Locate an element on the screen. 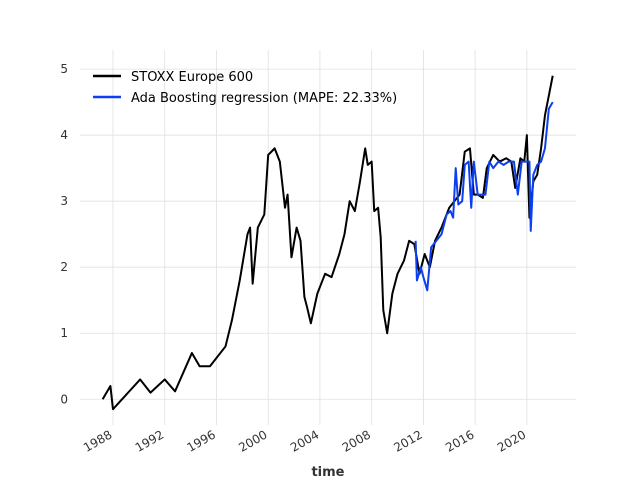 This screenshot has width=640, height=484. y-tick-label: 0 is located at coordinates (64, 399).